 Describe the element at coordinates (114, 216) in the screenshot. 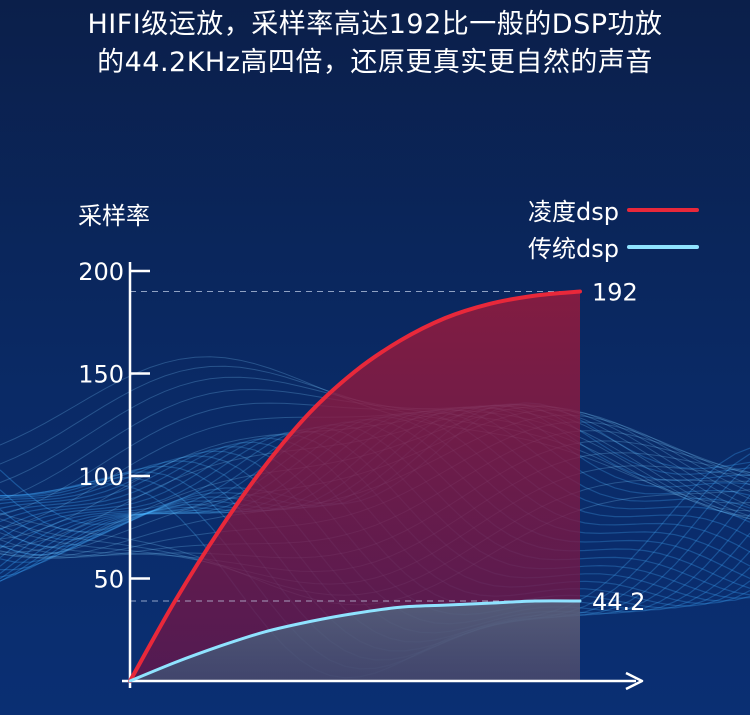

I see `y-axis-label: 采样率` at that location.